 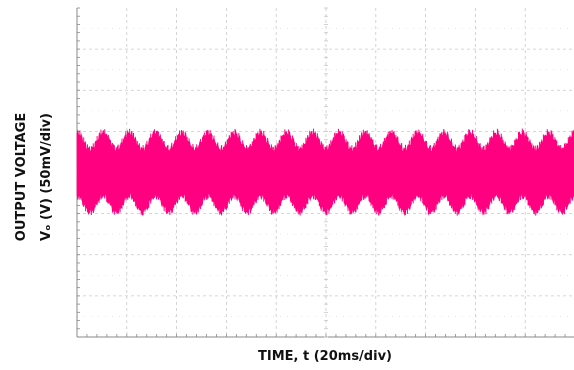 What do you see at coordinates (46, 177) in the screenshot?
I see `y-axis-title-line2: Vₒ (V) (50mV/div)` at bounding box center [46, 177].